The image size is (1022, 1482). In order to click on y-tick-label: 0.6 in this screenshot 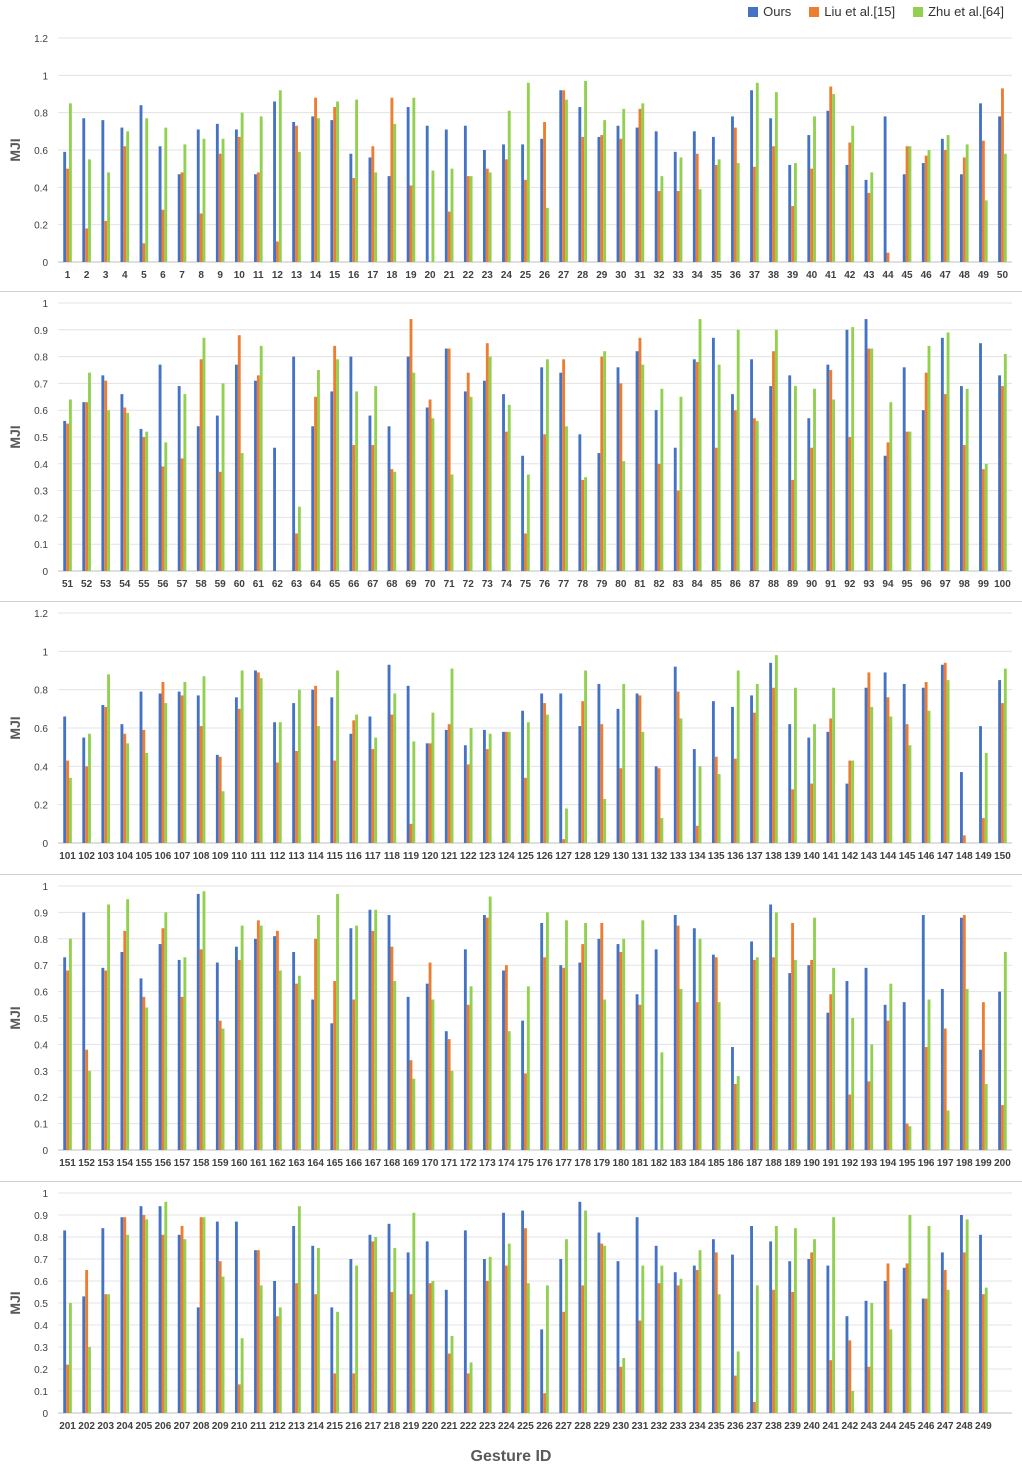, I will do `click(41, 151)`.